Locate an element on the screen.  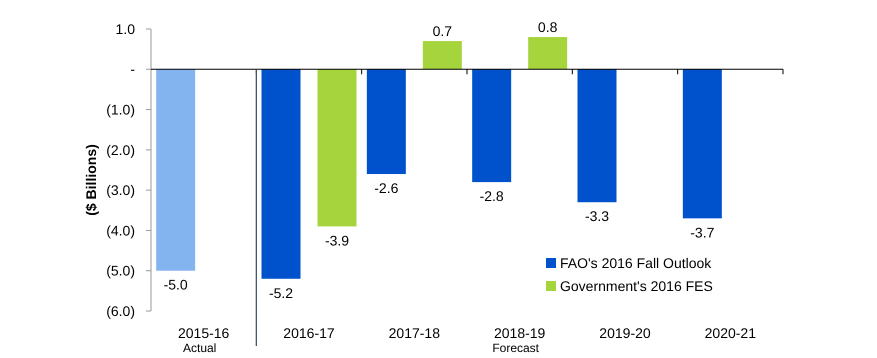
y-tick-label: 1.0 is located at coordinates (126, 28).